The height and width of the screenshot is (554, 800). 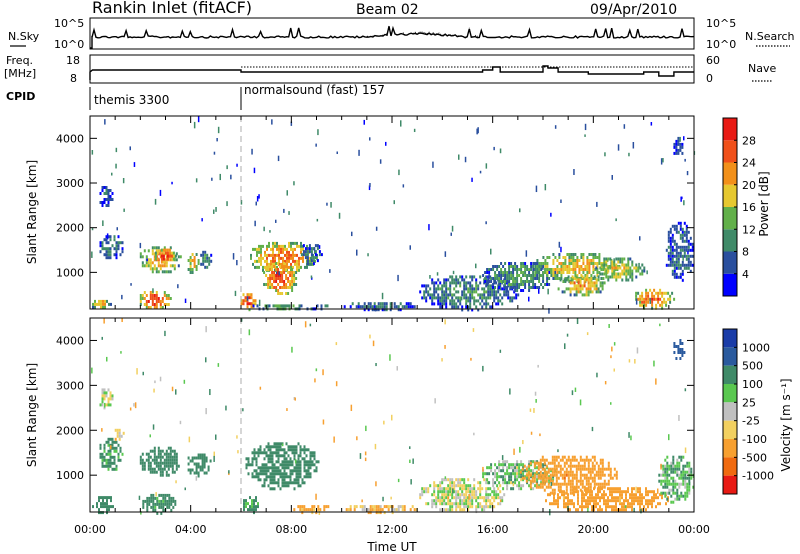 I want to click on power-colorbar-swatch, so click(x=730, y=129).